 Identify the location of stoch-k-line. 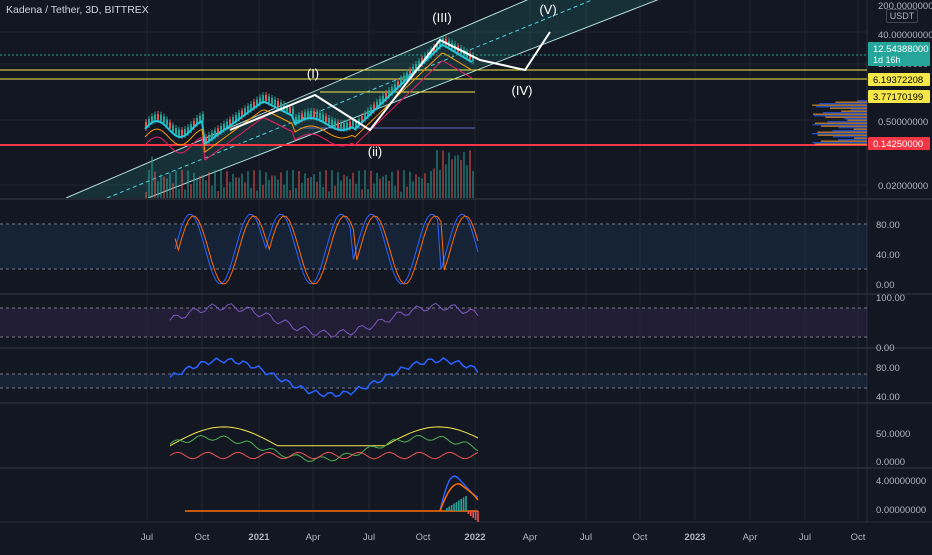
(326, 249).